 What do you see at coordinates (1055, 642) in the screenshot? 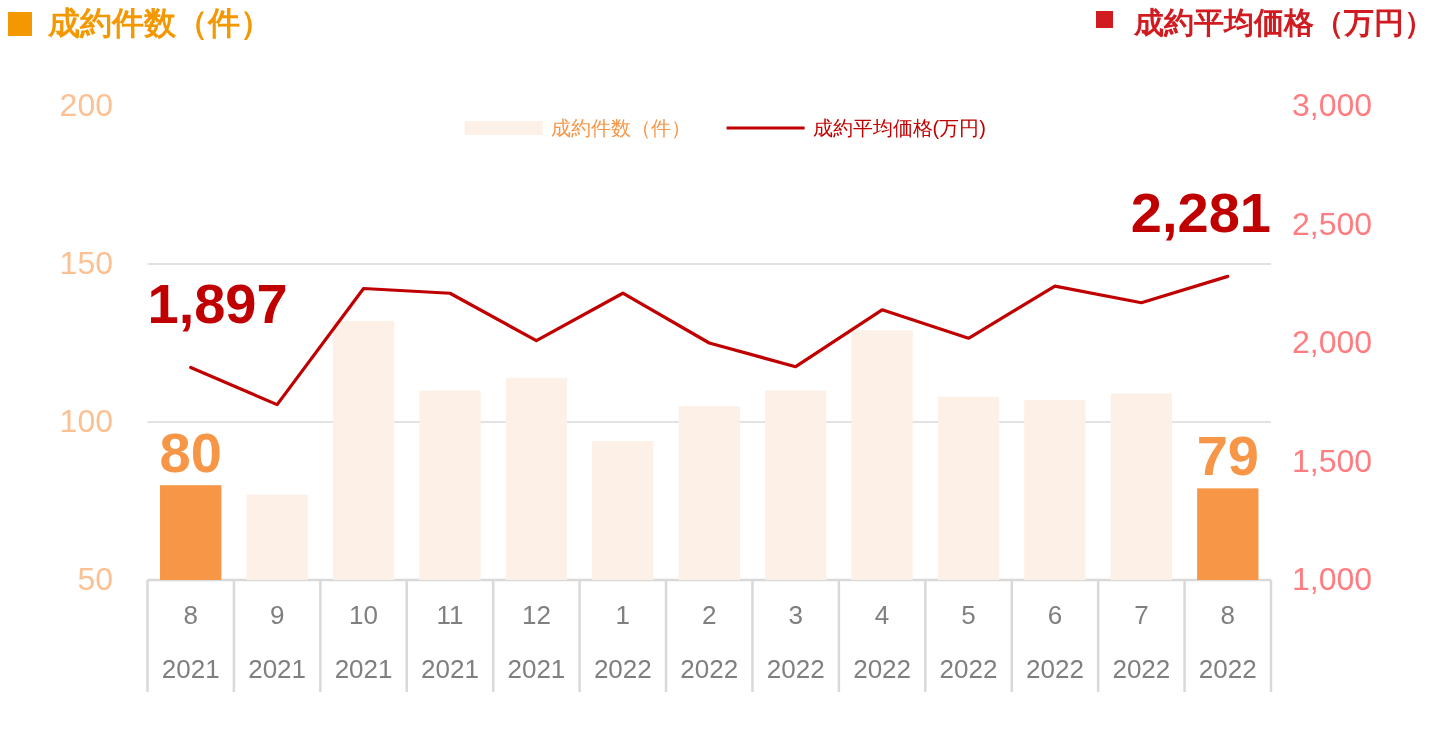
I see `xtick-label: 6 2022` at bounding box center [1055, 642].